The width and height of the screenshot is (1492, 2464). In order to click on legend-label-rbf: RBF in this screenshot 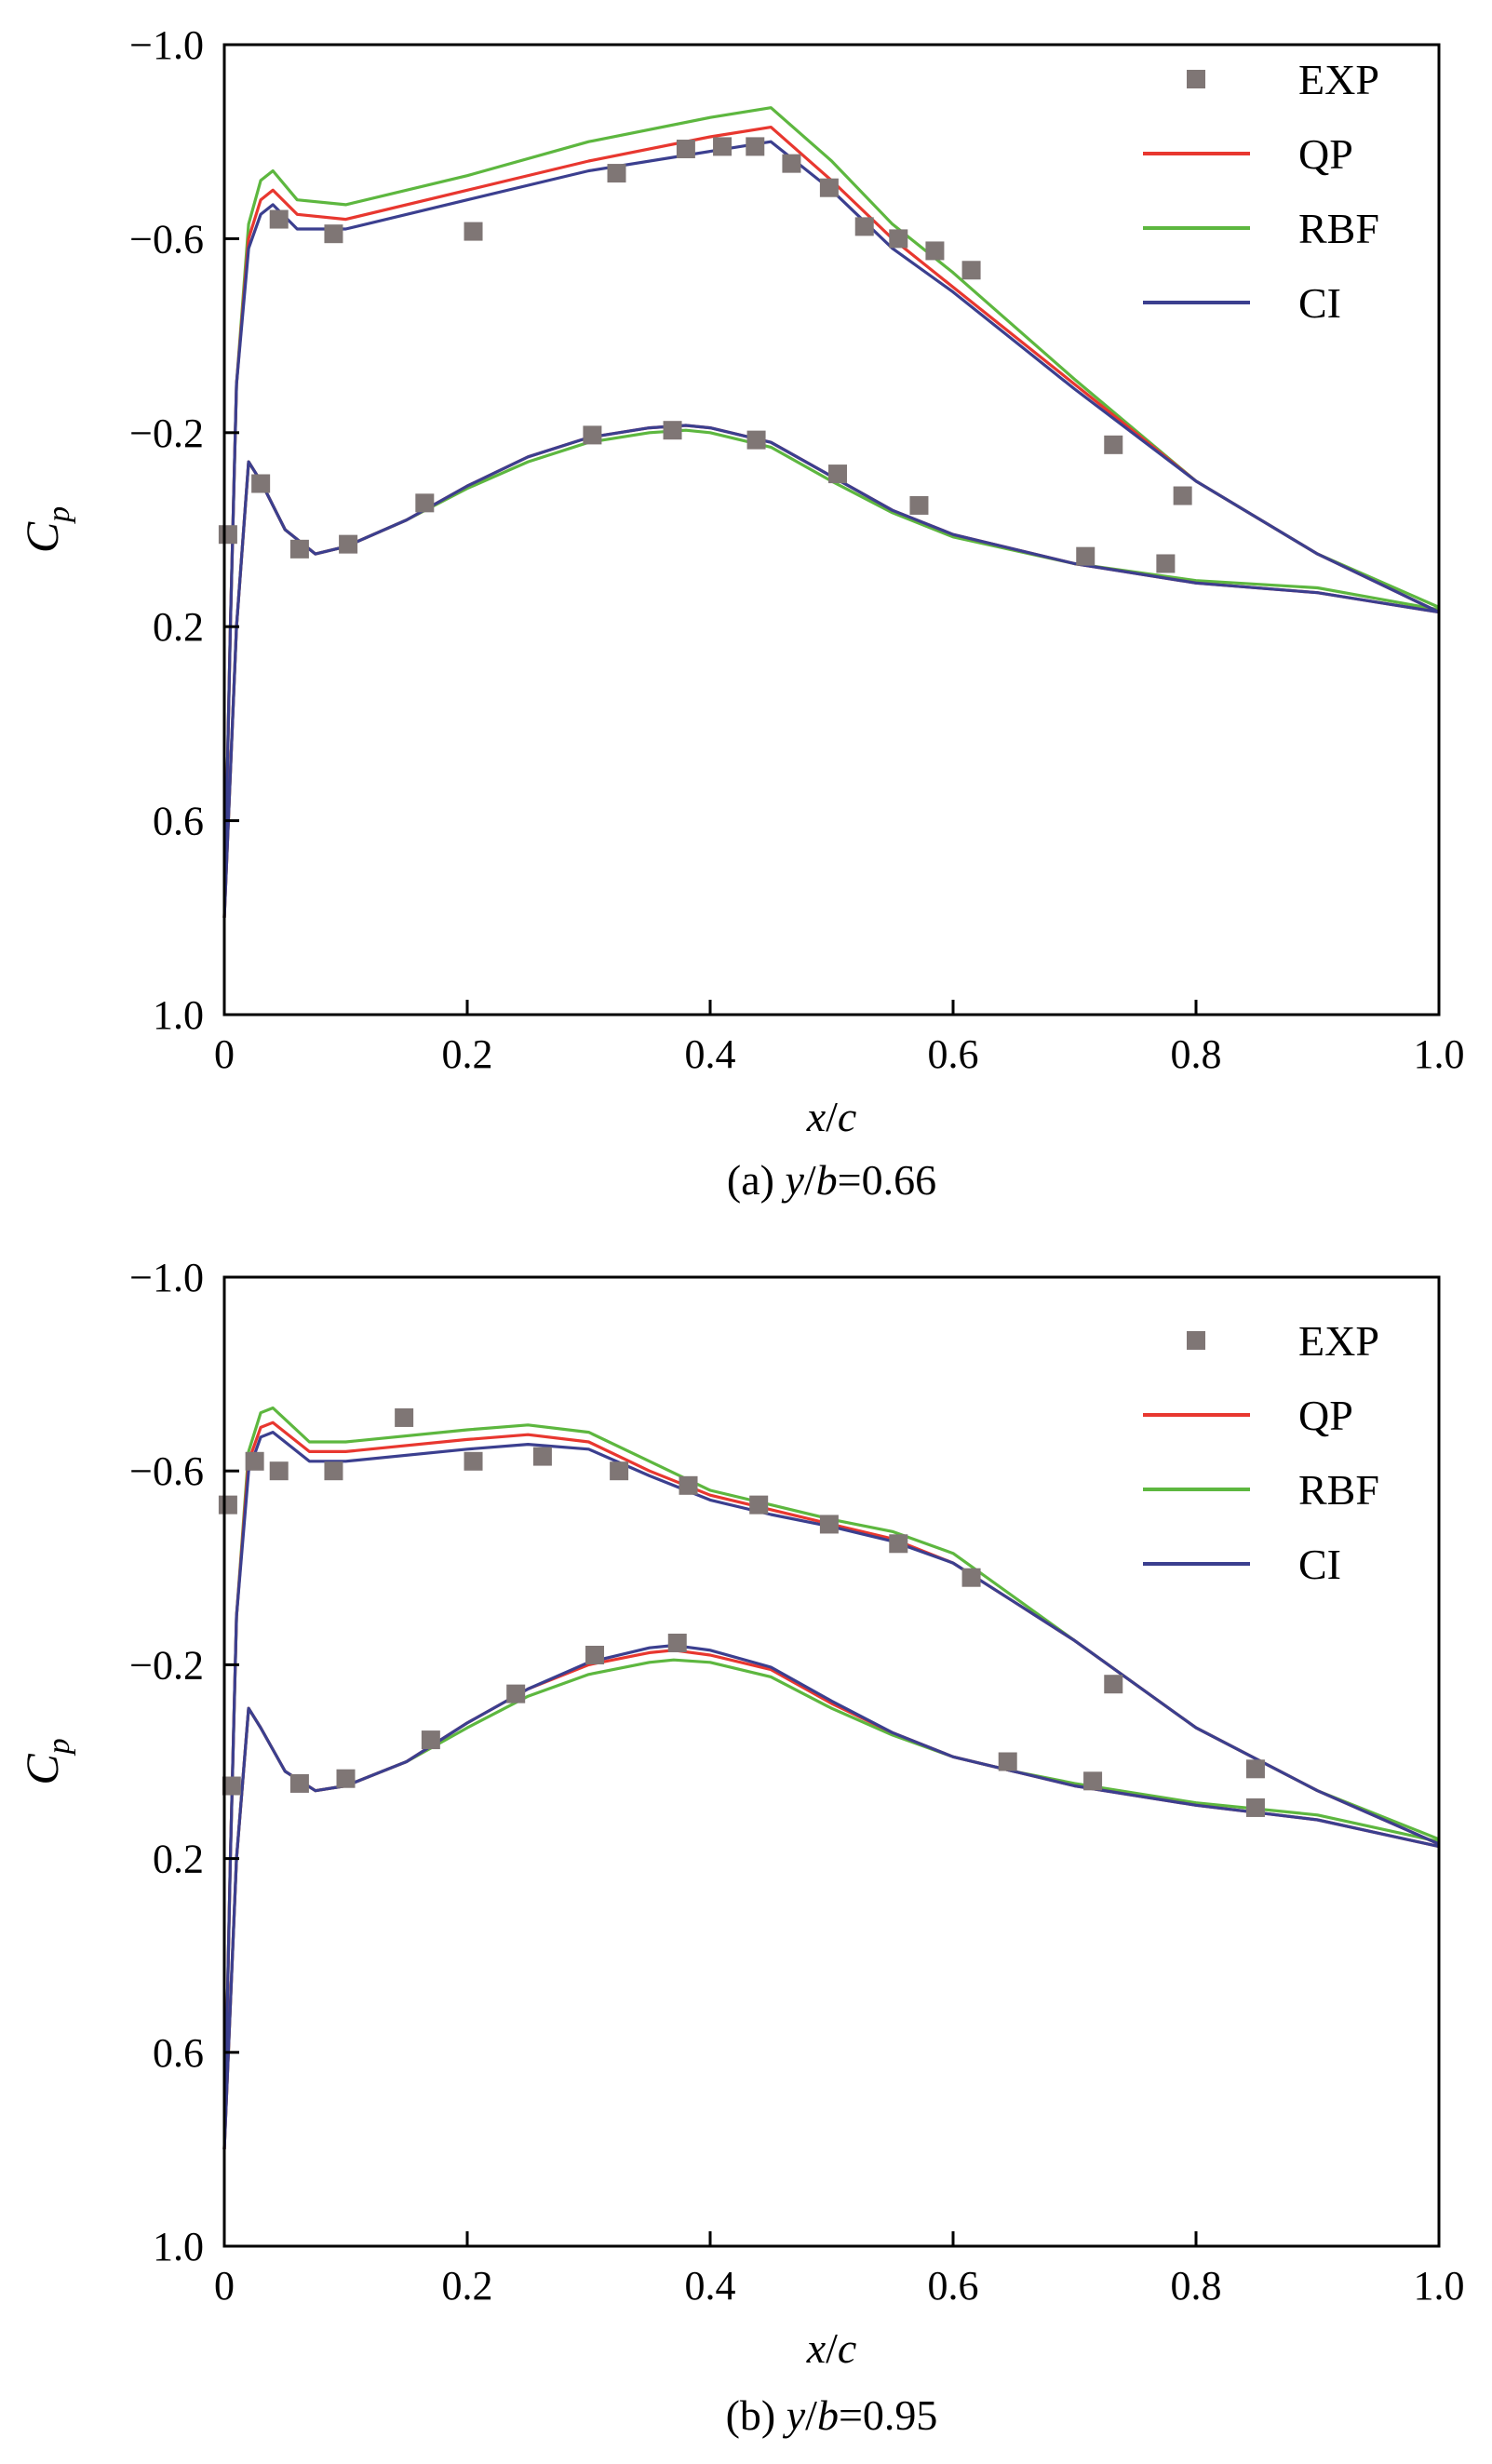, I will do `click(1338, 228)`.